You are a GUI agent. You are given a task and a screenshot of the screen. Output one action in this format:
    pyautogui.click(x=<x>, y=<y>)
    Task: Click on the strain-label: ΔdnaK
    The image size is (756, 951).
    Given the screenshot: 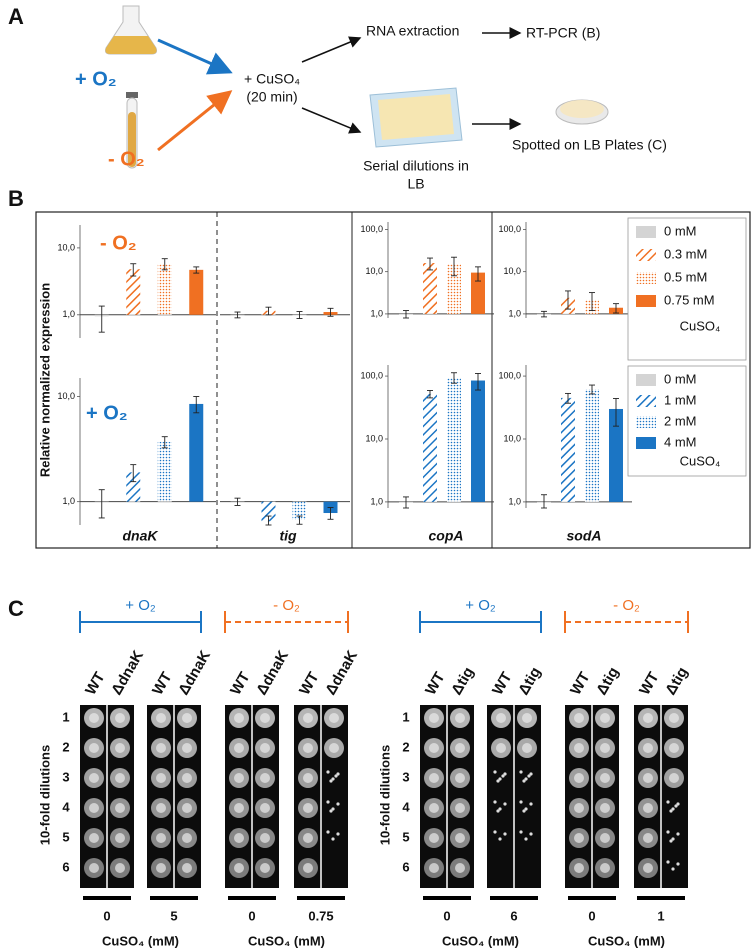 What is the action you would take?
    pyautogui.click(x=272, y=673)
    